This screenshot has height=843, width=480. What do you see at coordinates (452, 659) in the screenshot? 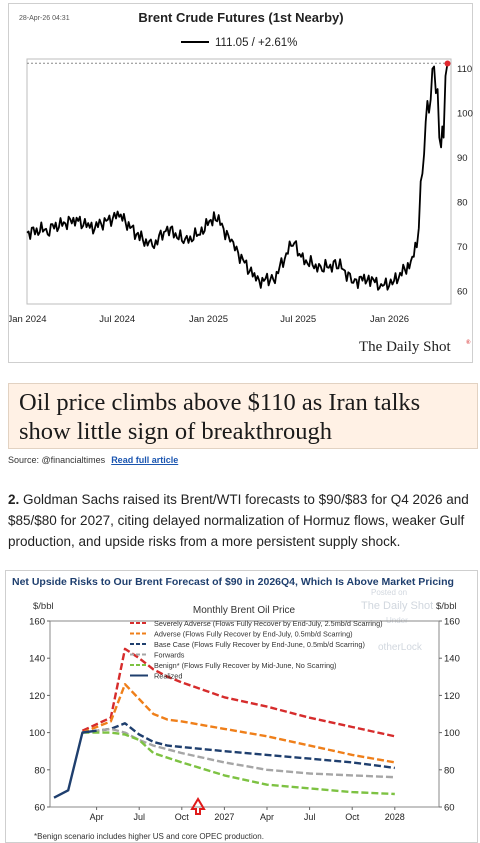
I see `right-y-tick-label: 140` at bounding box center [452, 659].